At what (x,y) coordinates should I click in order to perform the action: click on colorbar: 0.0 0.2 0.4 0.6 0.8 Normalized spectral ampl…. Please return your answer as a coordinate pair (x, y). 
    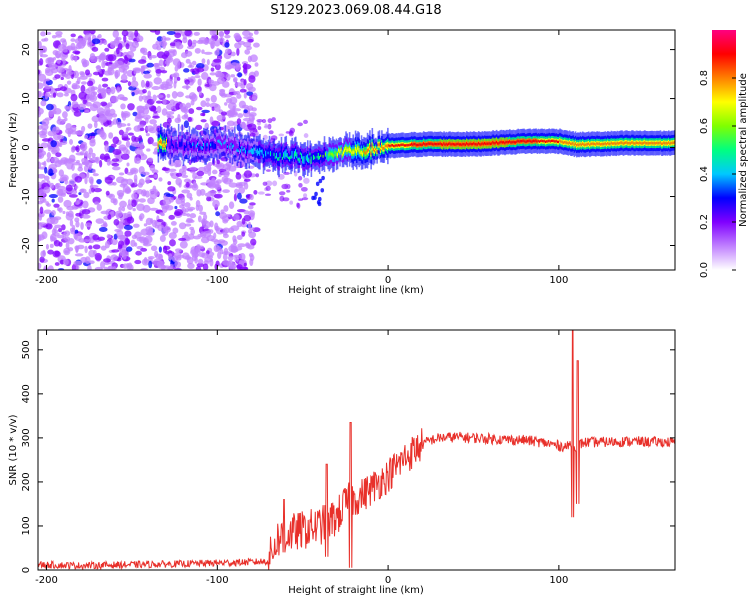
    Looking at the image, I should click on (724, 154).